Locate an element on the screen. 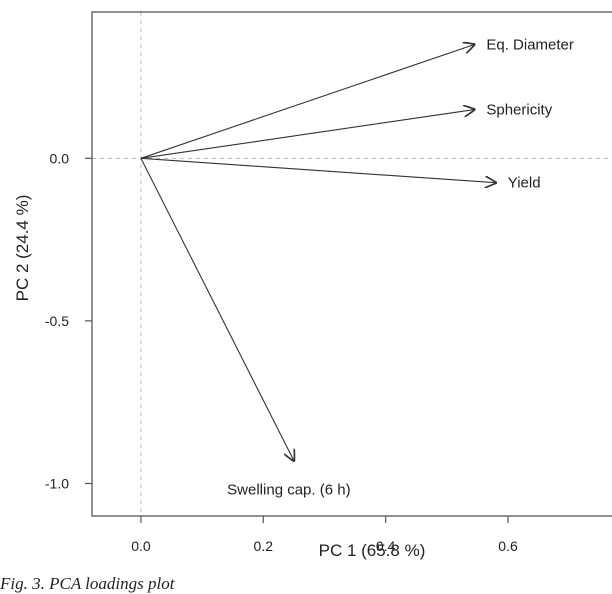  loading-arrow-sphericity is located at coordinates (307, 134).